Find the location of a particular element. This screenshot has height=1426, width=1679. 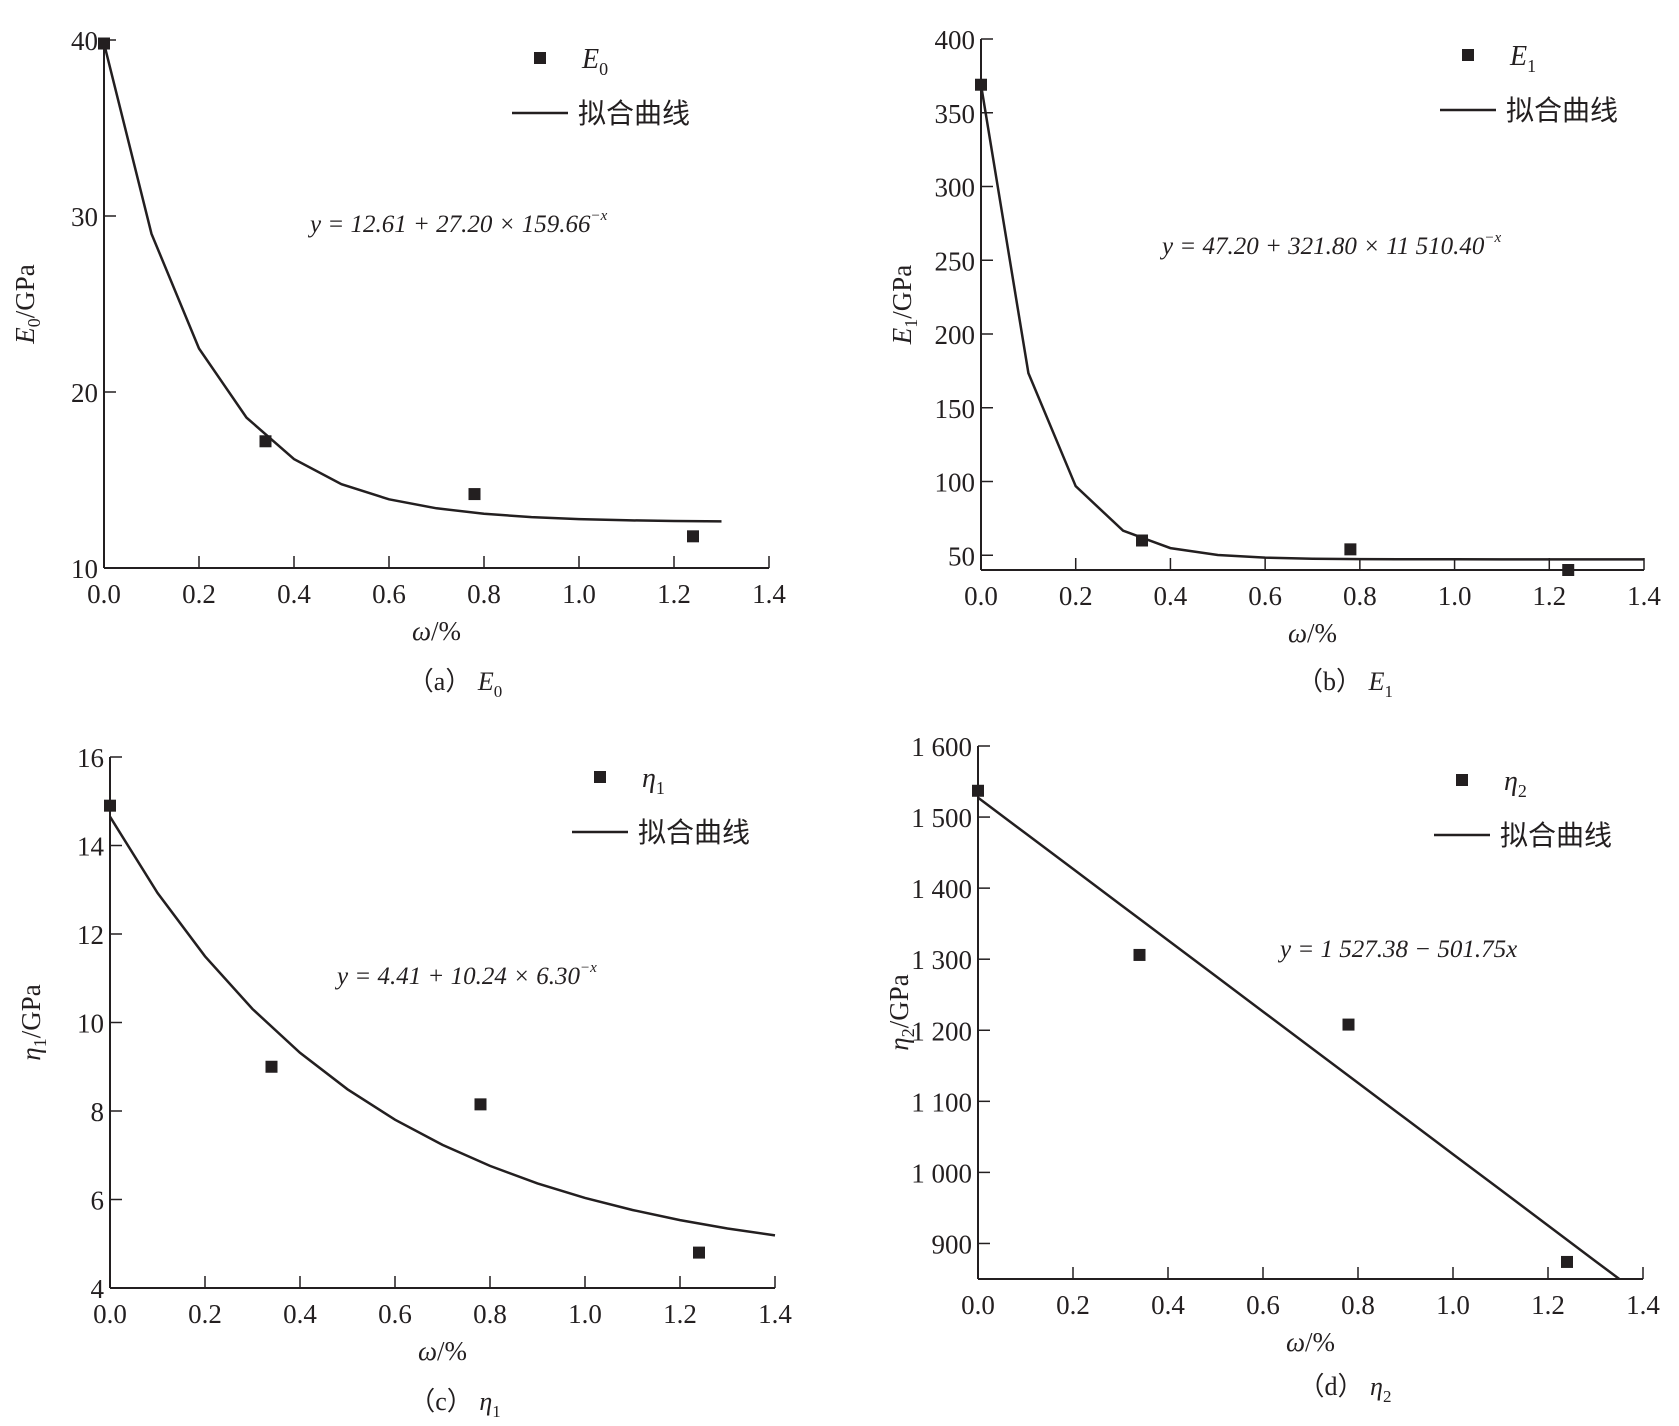

y-tick-label: 40 is located at coordinates (84, 41).